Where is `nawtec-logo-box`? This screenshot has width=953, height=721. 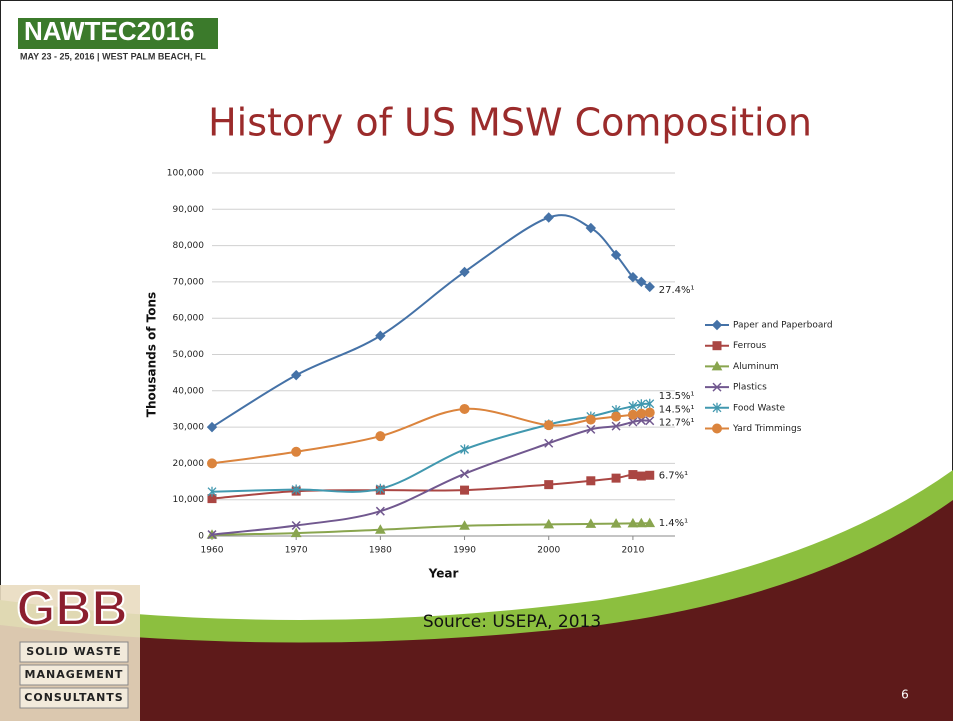
nawtec-logo-box is located at coordinates (118, 33).